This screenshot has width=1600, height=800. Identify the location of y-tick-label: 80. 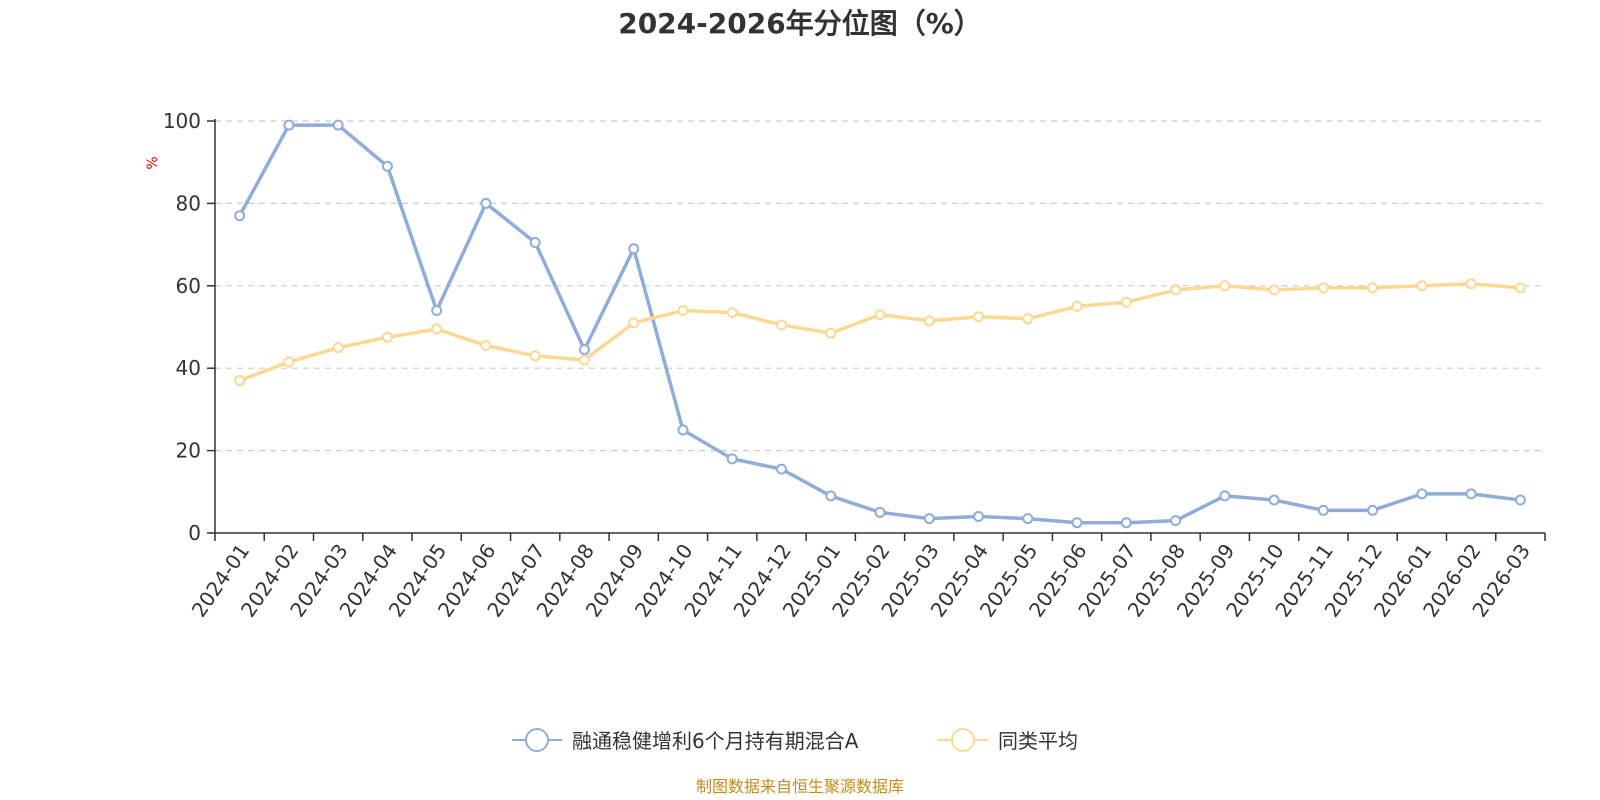
(188, 203).